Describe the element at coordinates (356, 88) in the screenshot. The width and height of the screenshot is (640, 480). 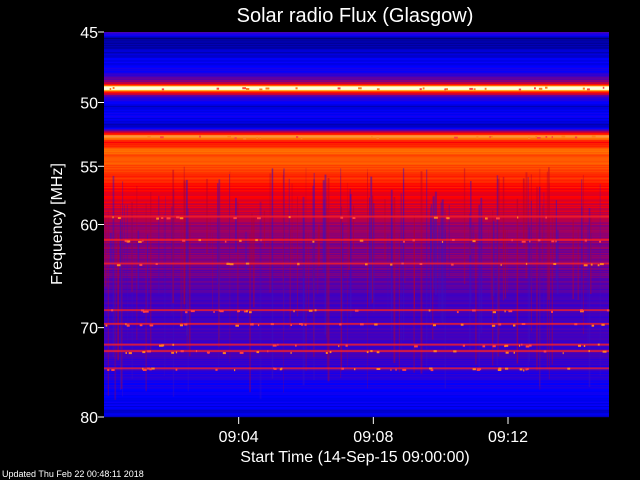
I see `emission-line` at that location.